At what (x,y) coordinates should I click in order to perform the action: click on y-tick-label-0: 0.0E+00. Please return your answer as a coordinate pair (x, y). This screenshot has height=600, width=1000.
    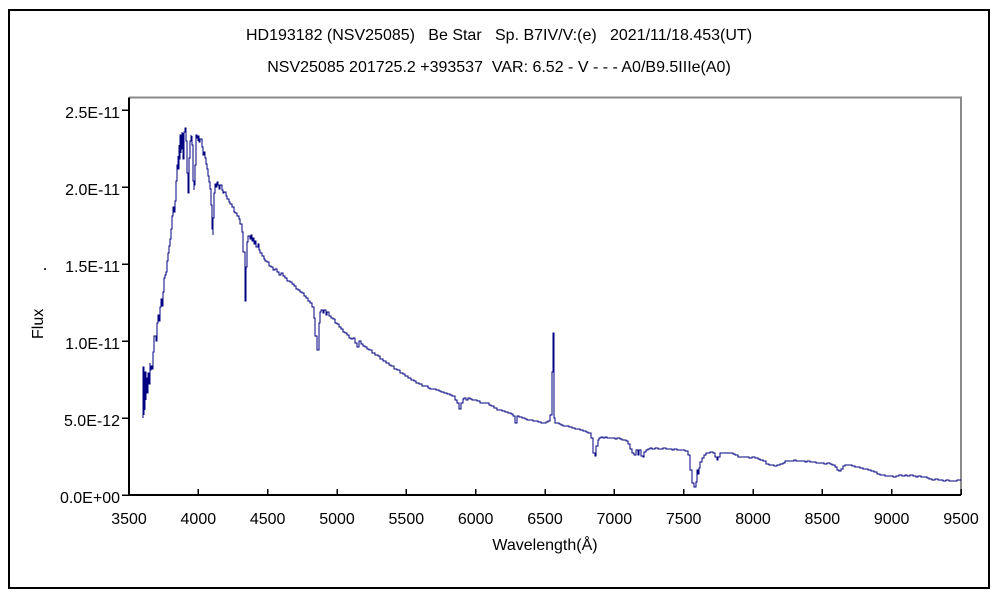
    Looking at the image, I should click on (89, 498).